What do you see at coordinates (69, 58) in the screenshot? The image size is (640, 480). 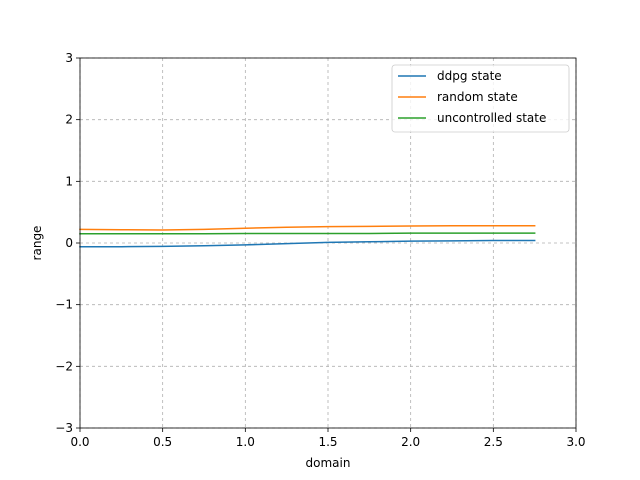 I see `y-tick-label: 3` at bounding box center [69, 58].